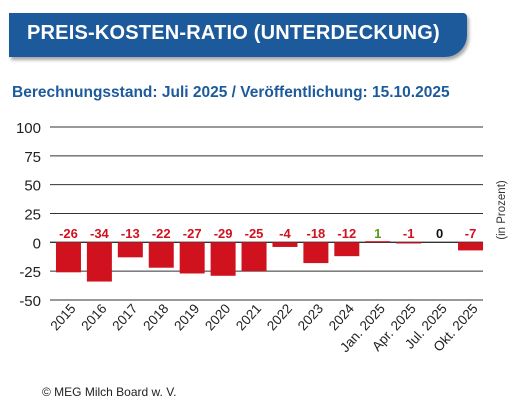 Image resolution: width=532 pixels, height=417 pixels. Describe the element at coordinates (100, 233) in the screenshot. I see `data-label: -34` at that location.